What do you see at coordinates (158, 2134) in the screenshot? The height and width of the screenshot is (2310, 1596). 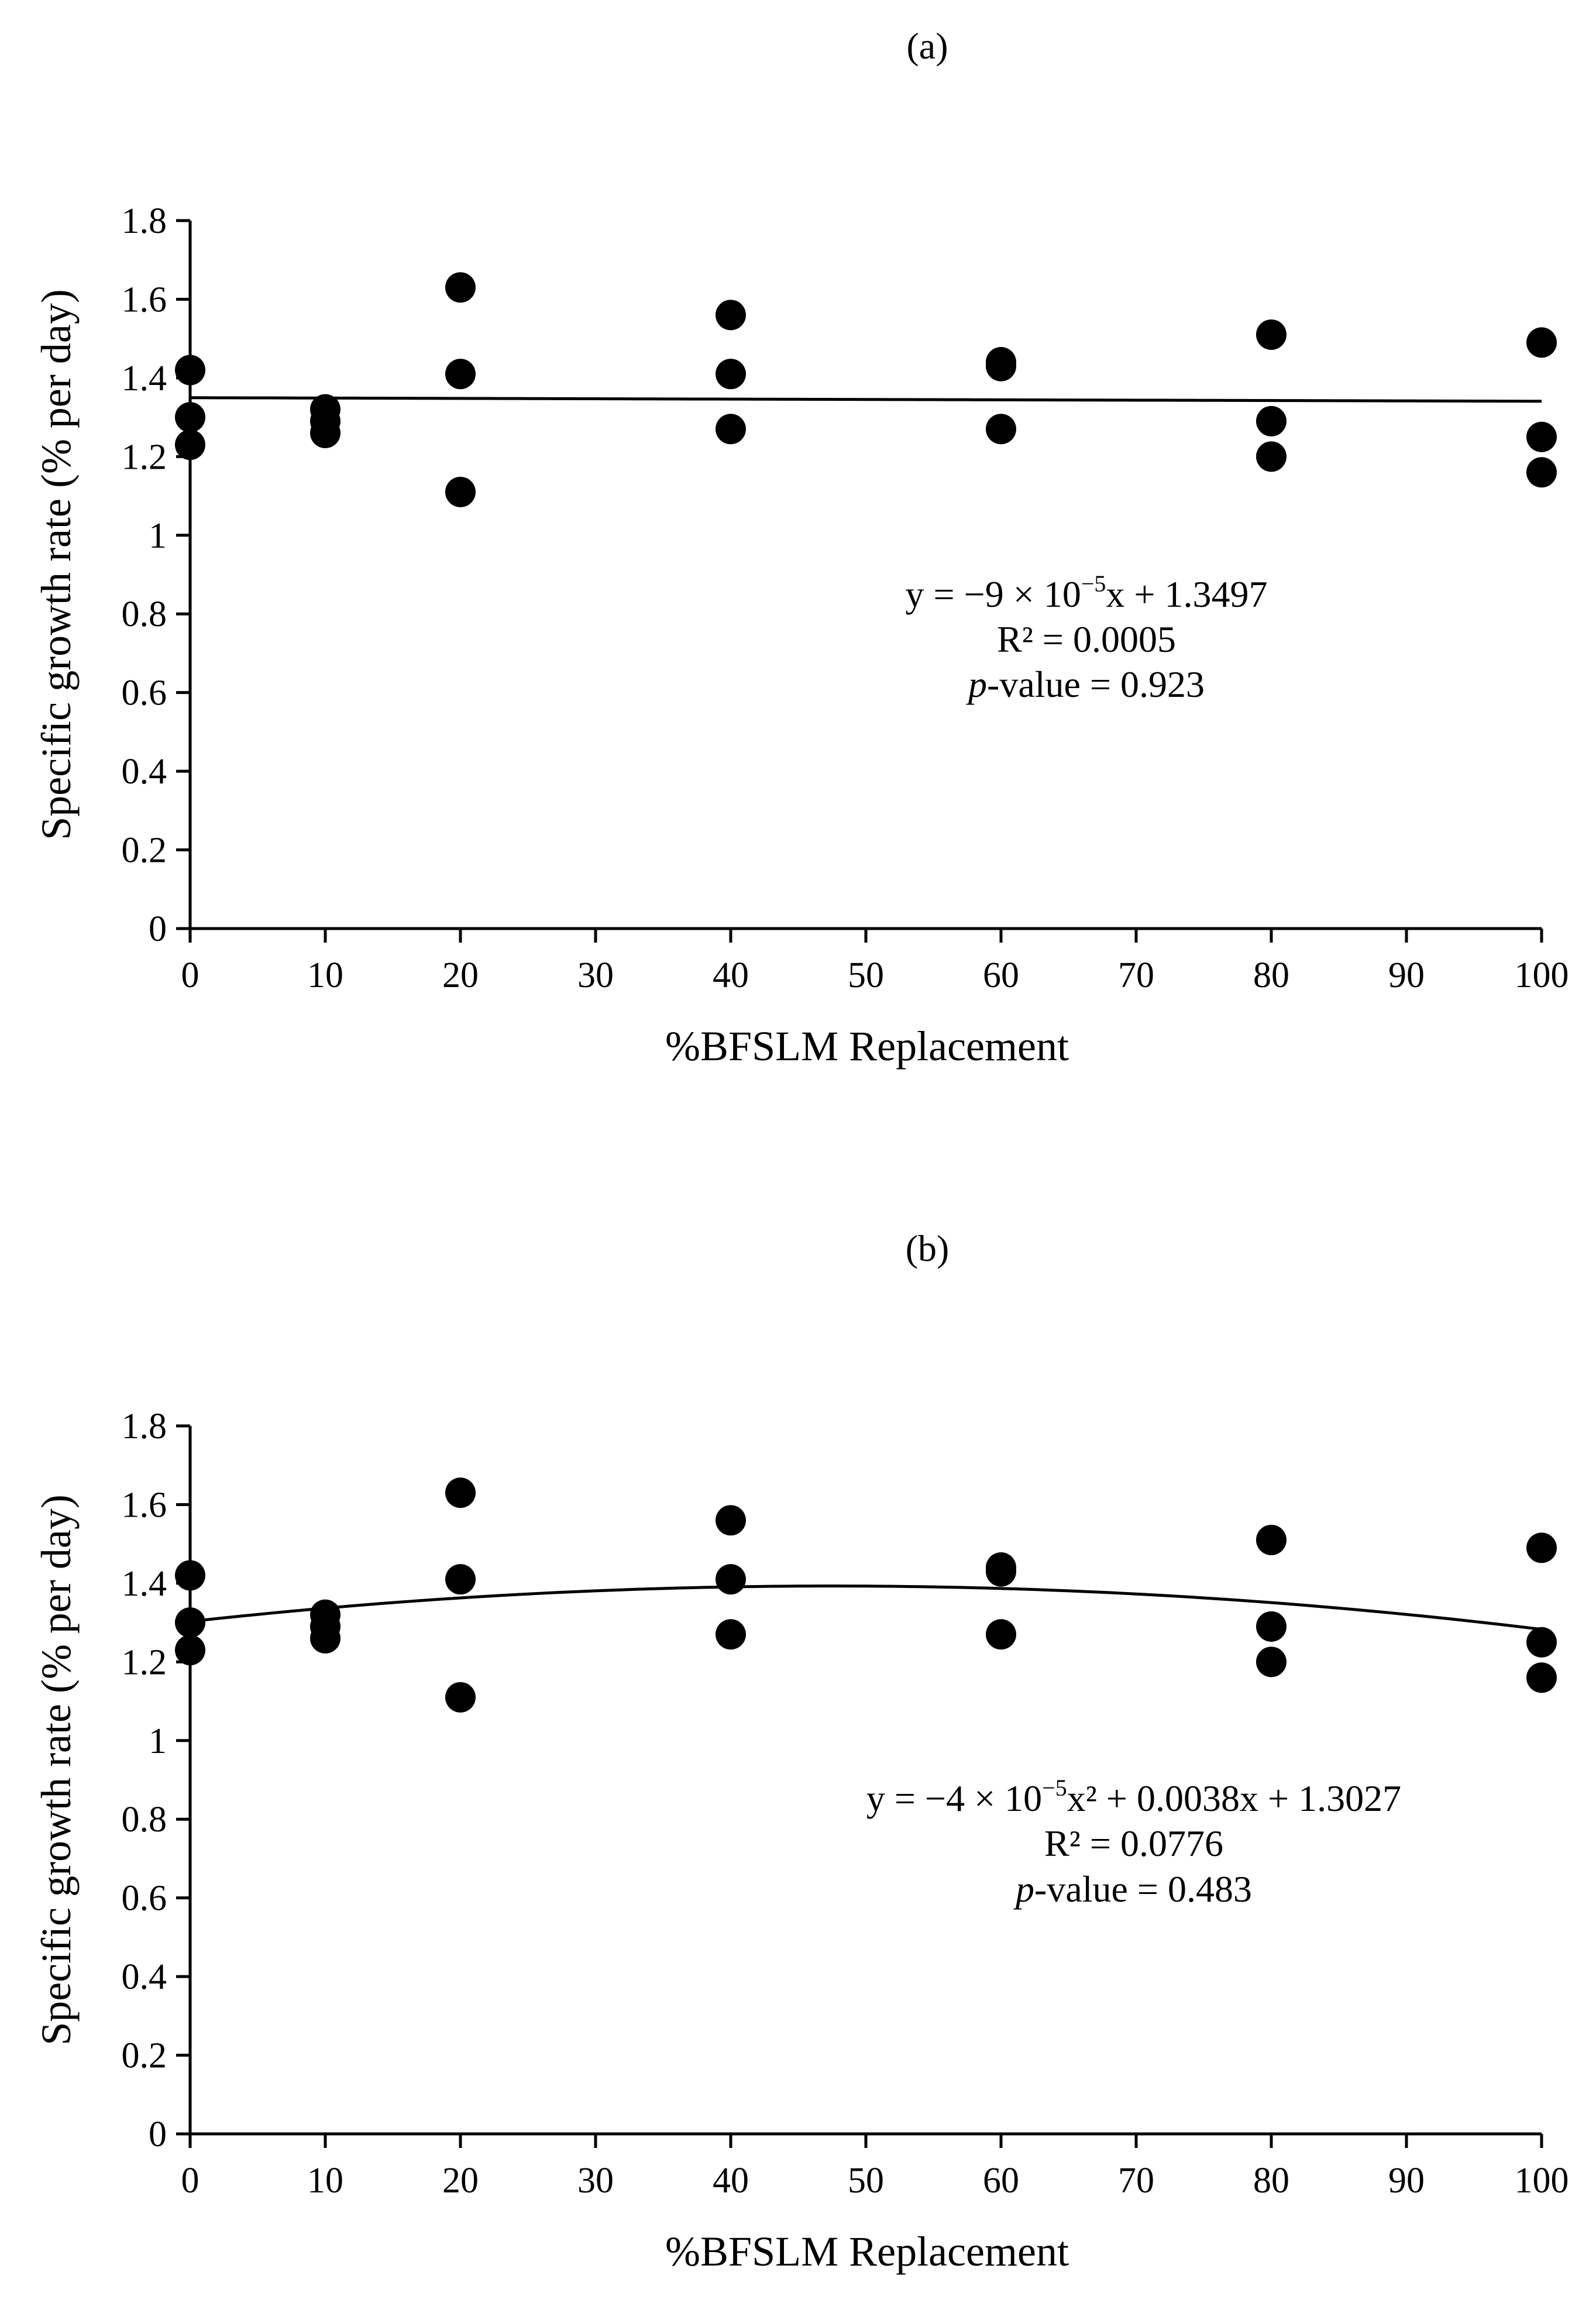 I see `y-tick-label-b: 0` at bounding box center [158, 2134].